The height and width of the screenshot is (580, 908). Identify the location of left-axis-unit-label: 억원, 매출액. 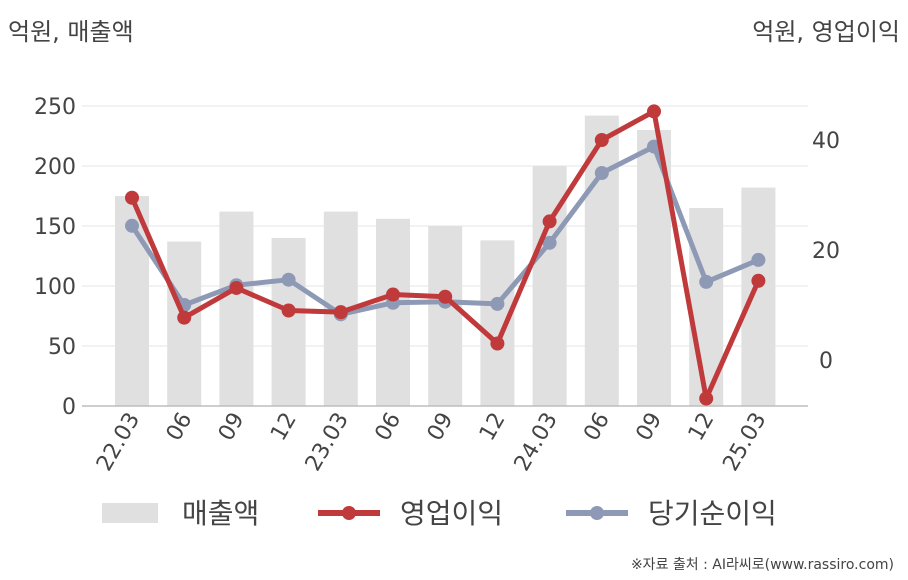
(71, 32).